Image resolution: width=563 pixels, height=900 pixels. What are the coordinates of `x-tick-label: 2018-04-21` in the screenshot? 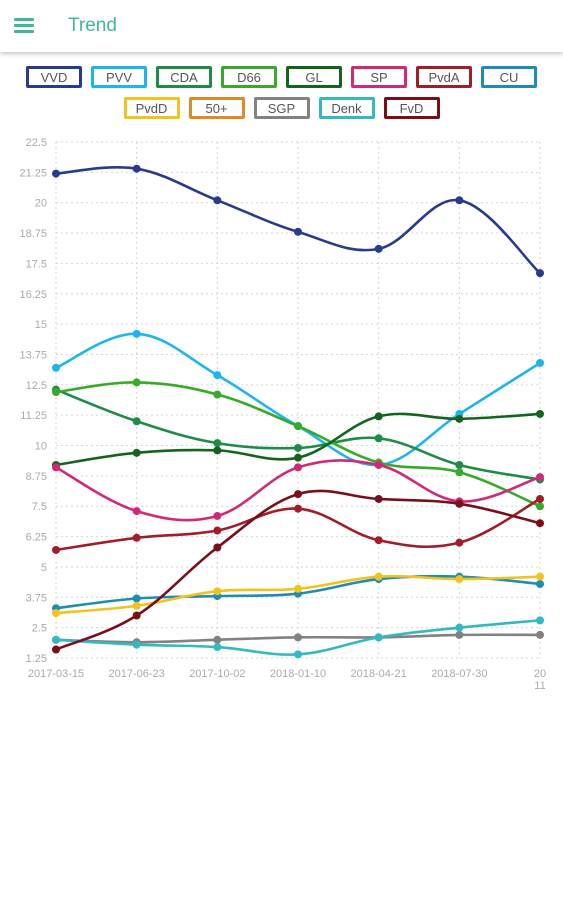 It's located at (379, 674).